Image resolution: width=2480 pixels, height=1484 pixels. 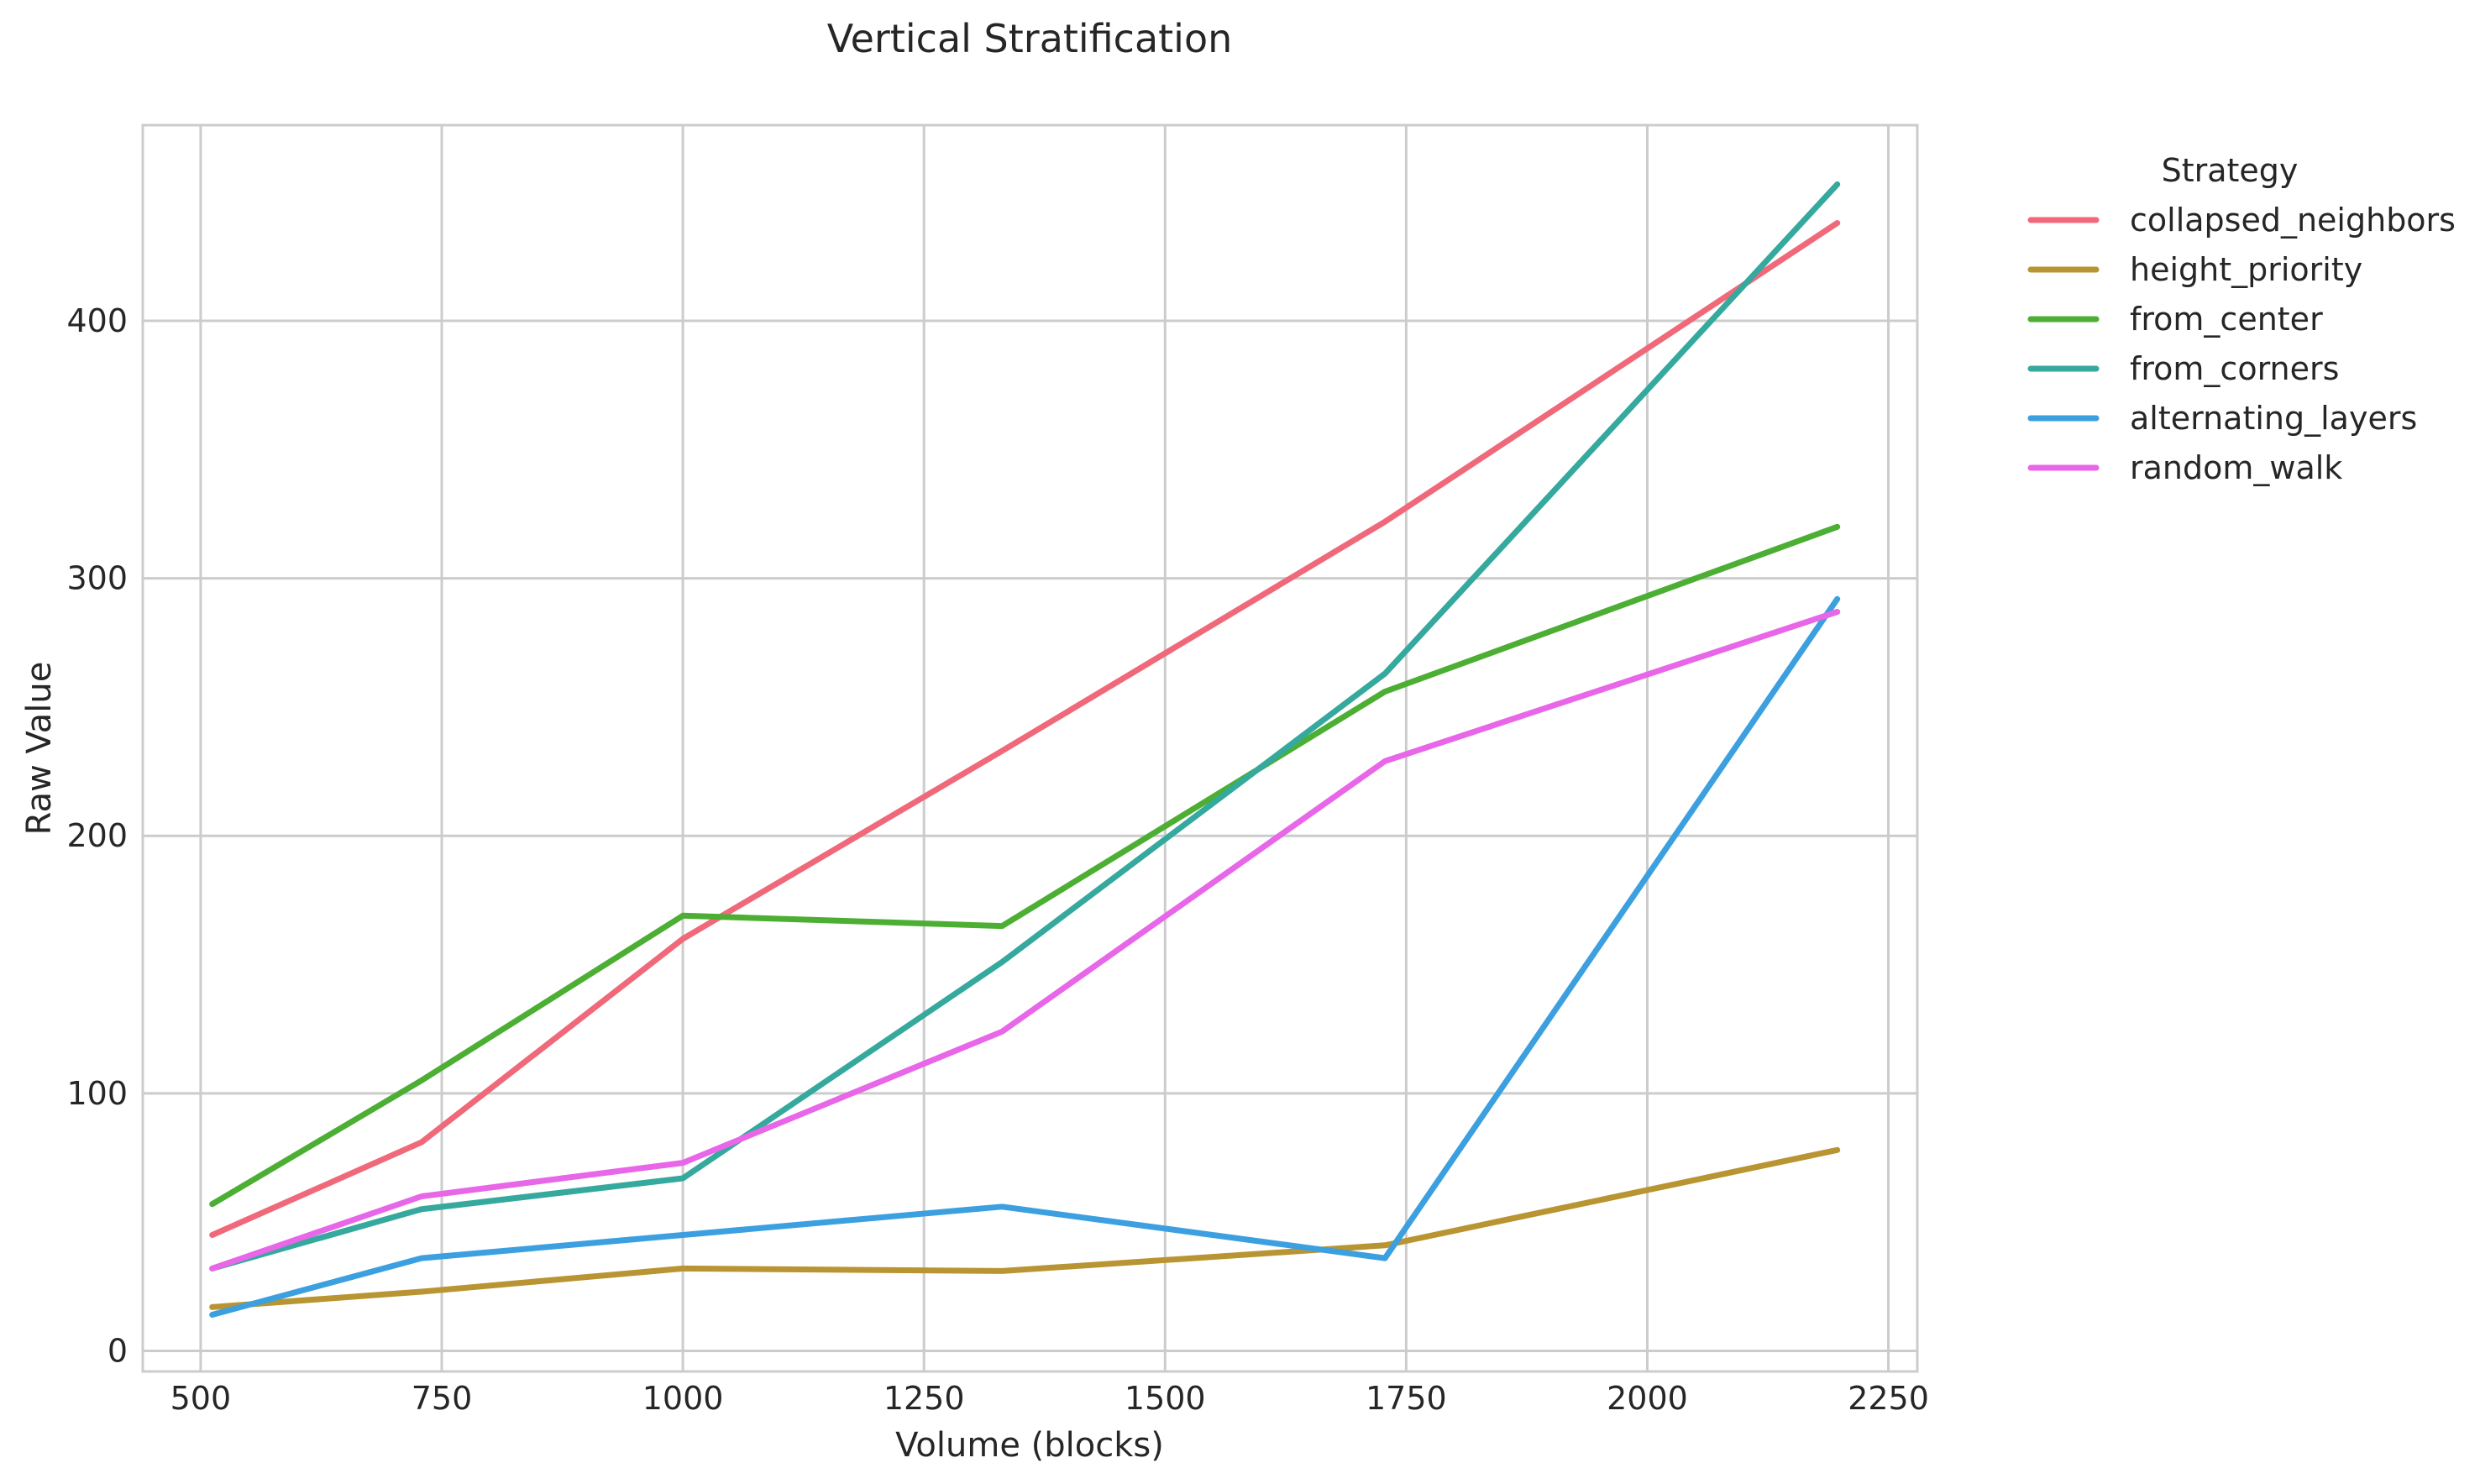 What do you see at coordinates (39, 749) in the screenshot?
I see `y-axis-label: Raw Value` at bounding box center [39, 749].